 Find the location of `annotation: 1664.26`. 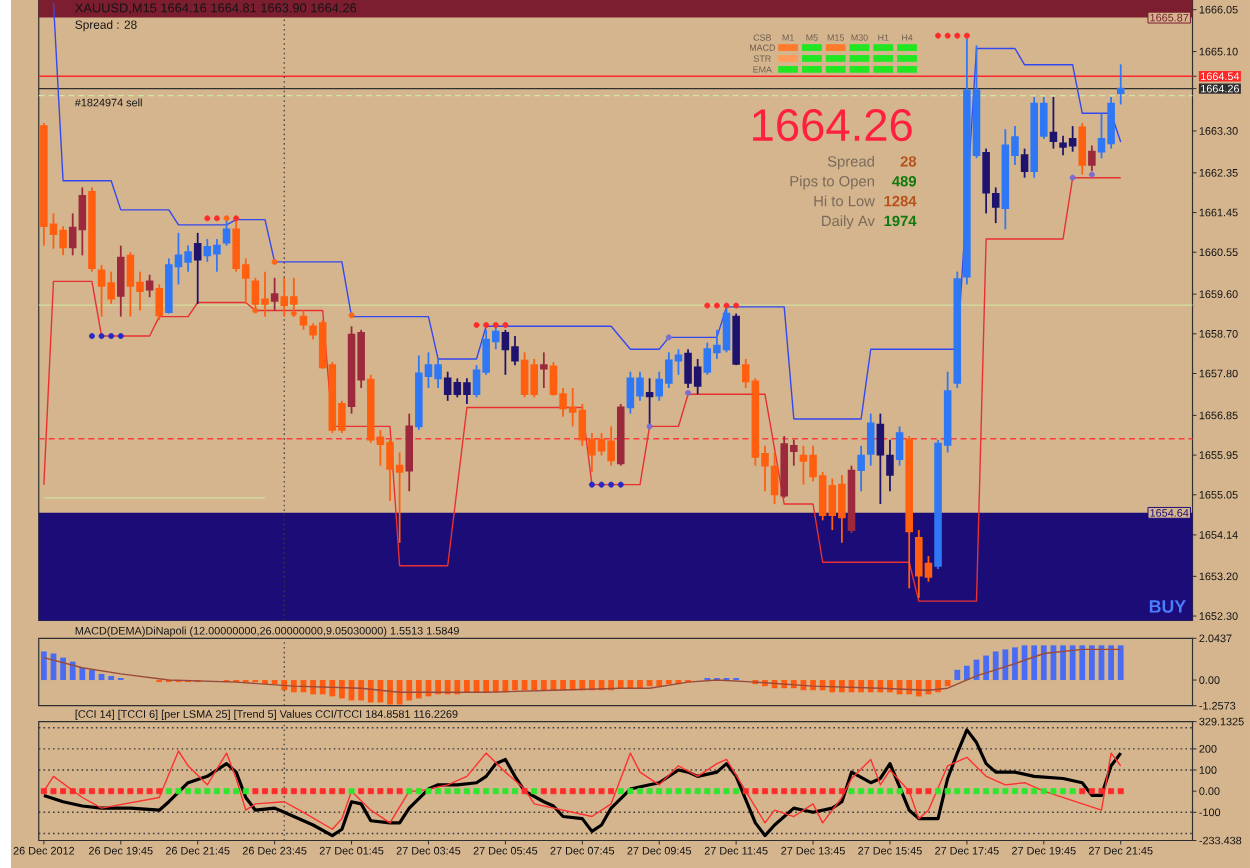

annotation: 1664.26 is located at coordinates (832, 125).